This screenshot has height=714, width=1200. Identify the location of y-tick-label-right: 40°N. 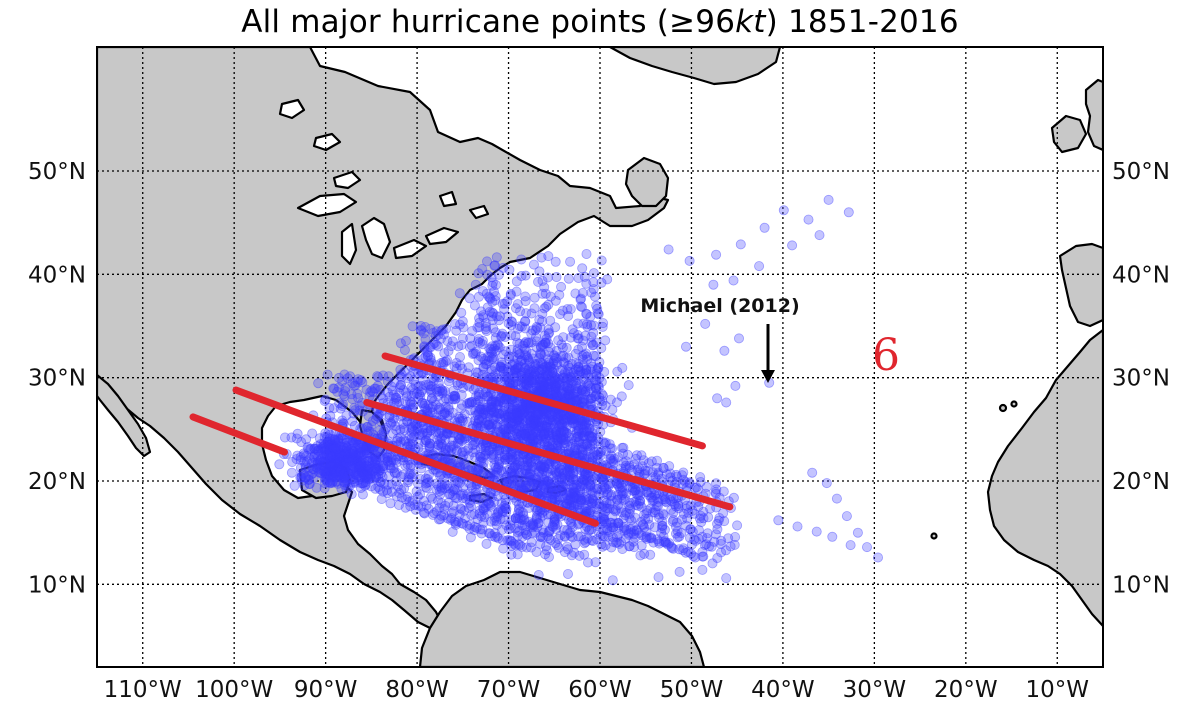
(1141, 275).